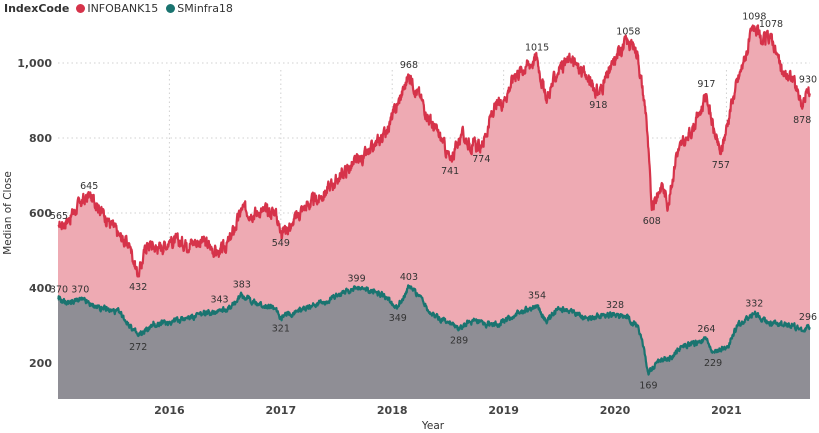  I want to click on legend-item-infobank15: INFOBANK15, so click(117, 8).